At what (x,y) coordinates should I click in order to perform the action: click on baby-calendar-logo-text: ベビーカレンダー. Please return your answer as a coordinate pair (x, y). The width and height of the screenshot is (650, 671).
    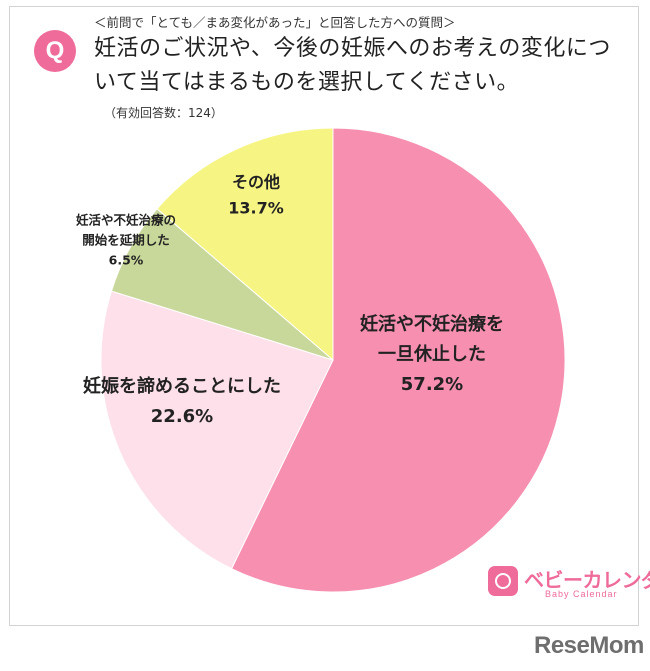
    Looking at the image, I should click on (587, 580).